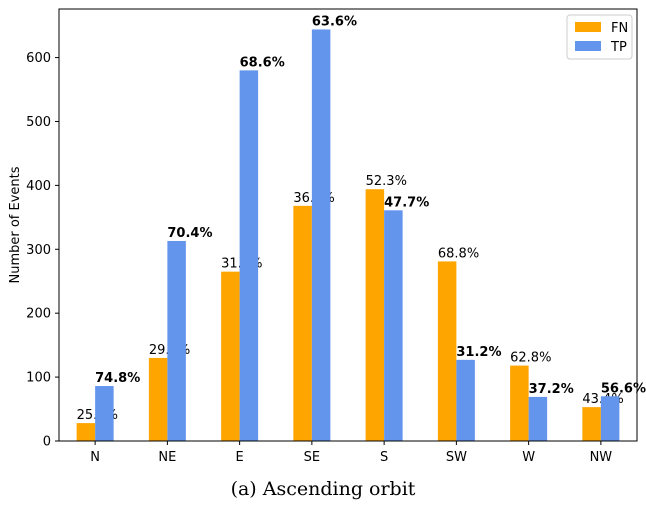 The height and width of the screenshot is (507, 646). I want to click on legend-swatch-fn, so click(588, 27).